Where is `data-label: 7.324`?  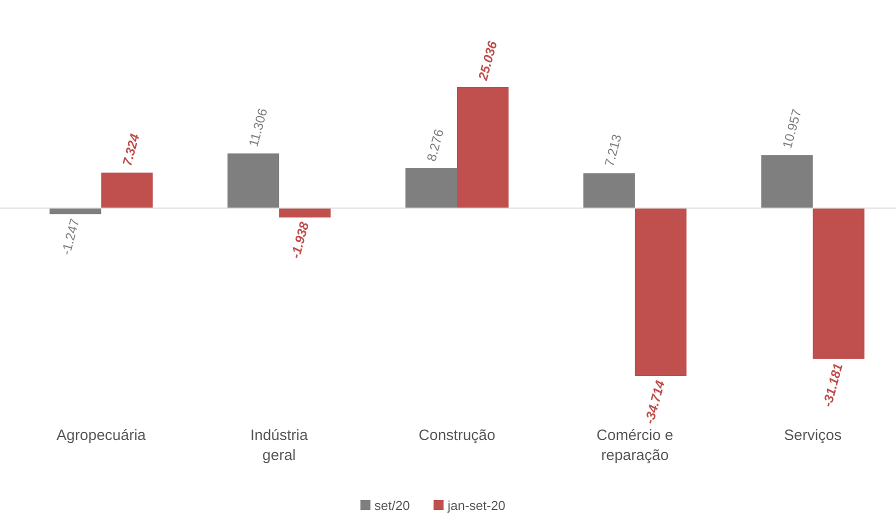
data-label: 7.324 is located at coordinates (130, 149).